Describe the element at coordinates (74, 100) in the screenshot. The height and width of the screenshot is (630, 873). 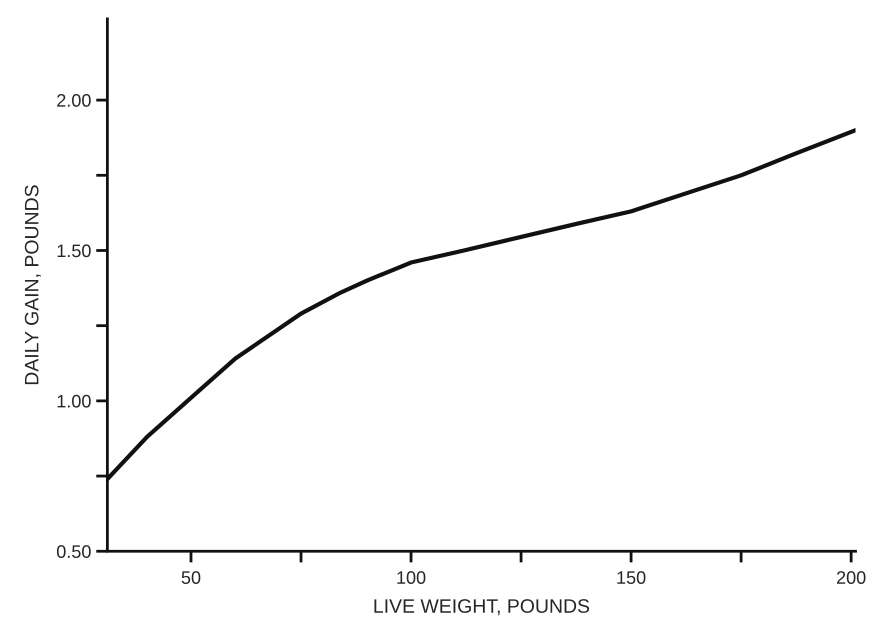
I see `y-tick-label: 2.00` at that location.